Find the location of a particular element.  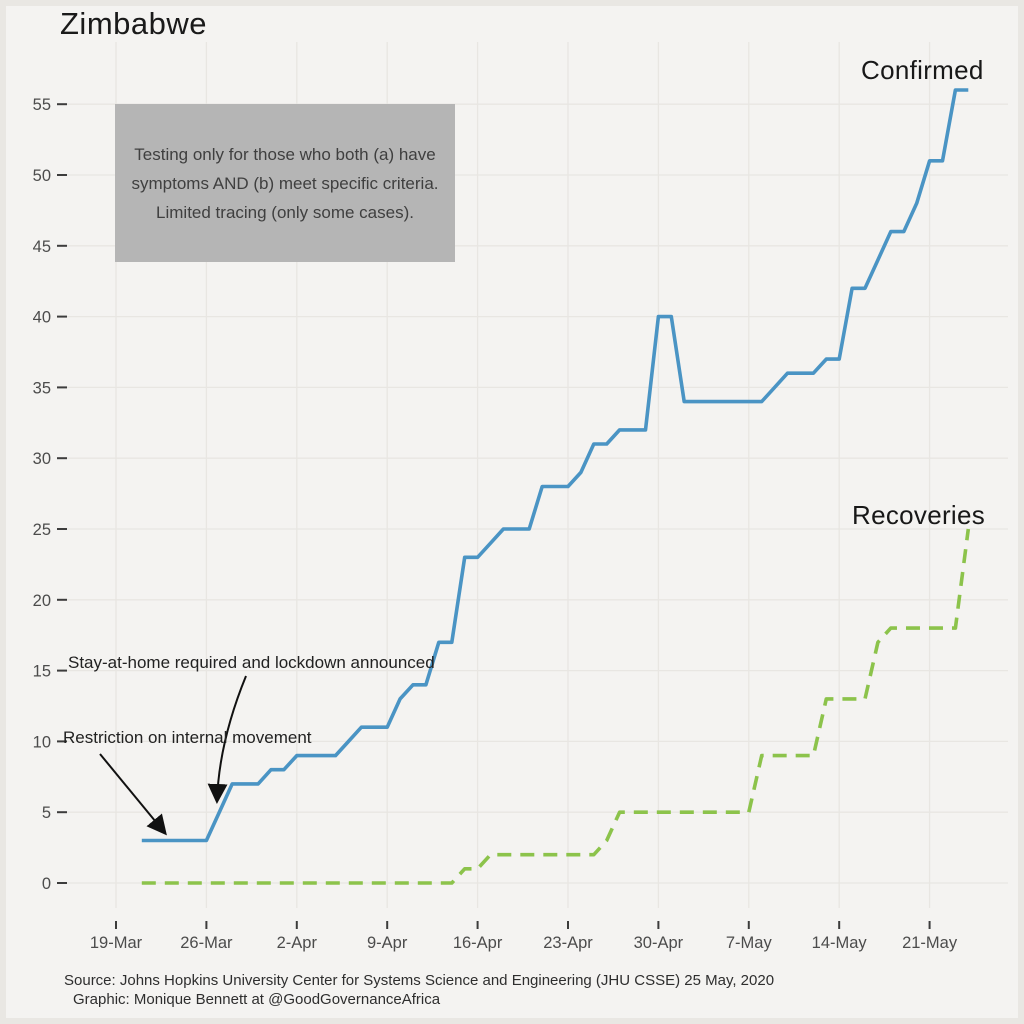

x-tick-label: 2-Apr is located at coordinates (297, 943).